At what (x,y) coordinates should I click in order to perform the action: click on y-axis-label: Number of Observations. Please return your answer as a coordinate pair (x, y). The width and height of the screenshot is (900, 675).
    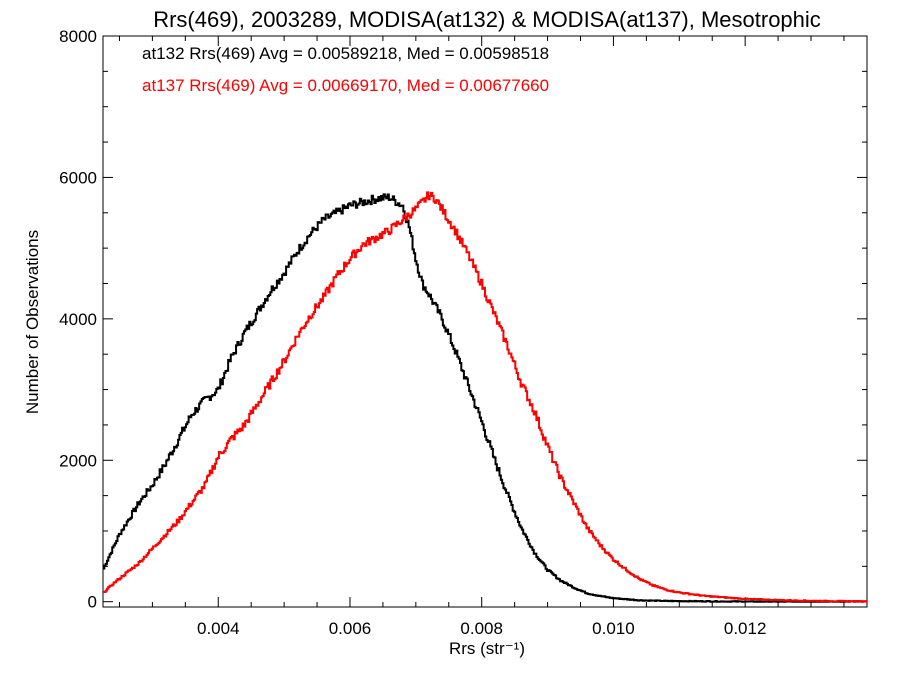
    Looking at the image, I should click on (32, 322).